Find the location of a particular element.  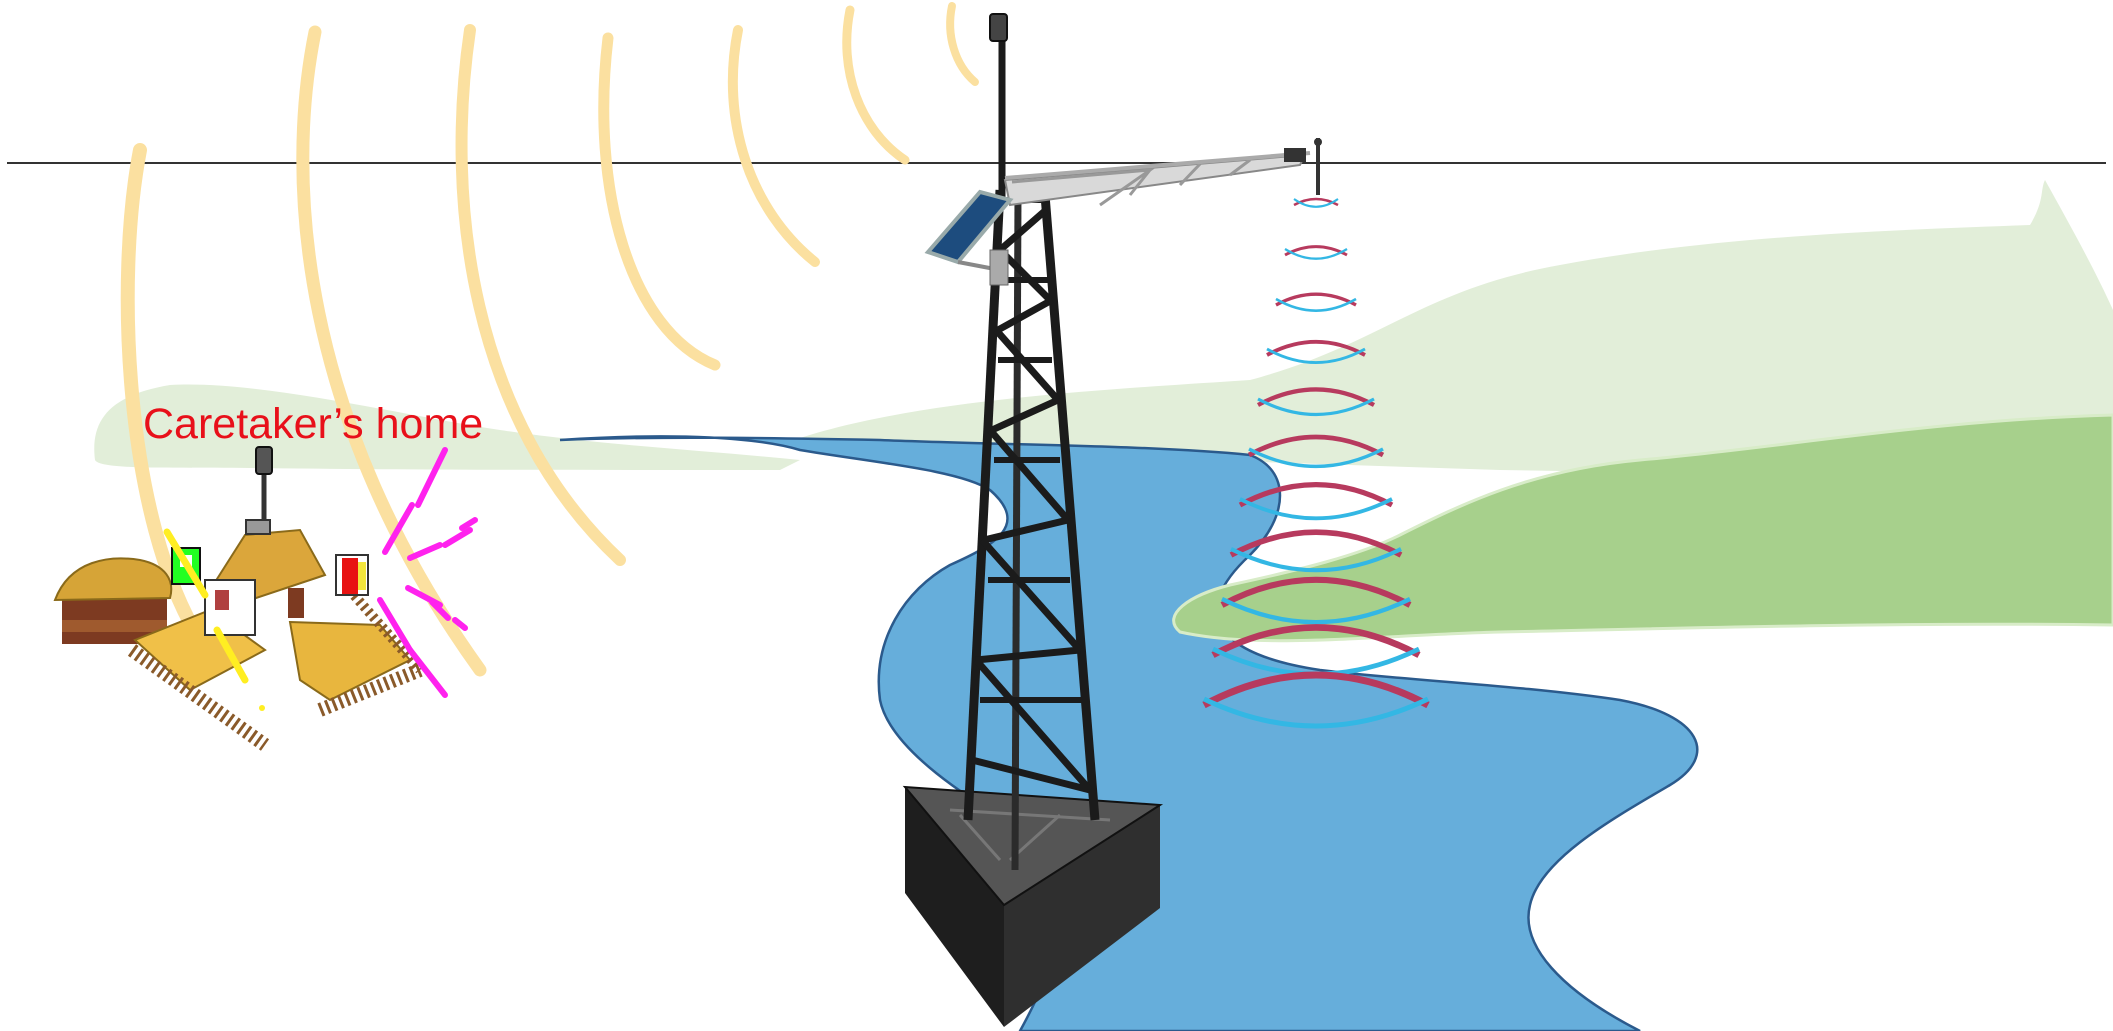

radar-sensor-icon is located at coordinates (1303, 166).